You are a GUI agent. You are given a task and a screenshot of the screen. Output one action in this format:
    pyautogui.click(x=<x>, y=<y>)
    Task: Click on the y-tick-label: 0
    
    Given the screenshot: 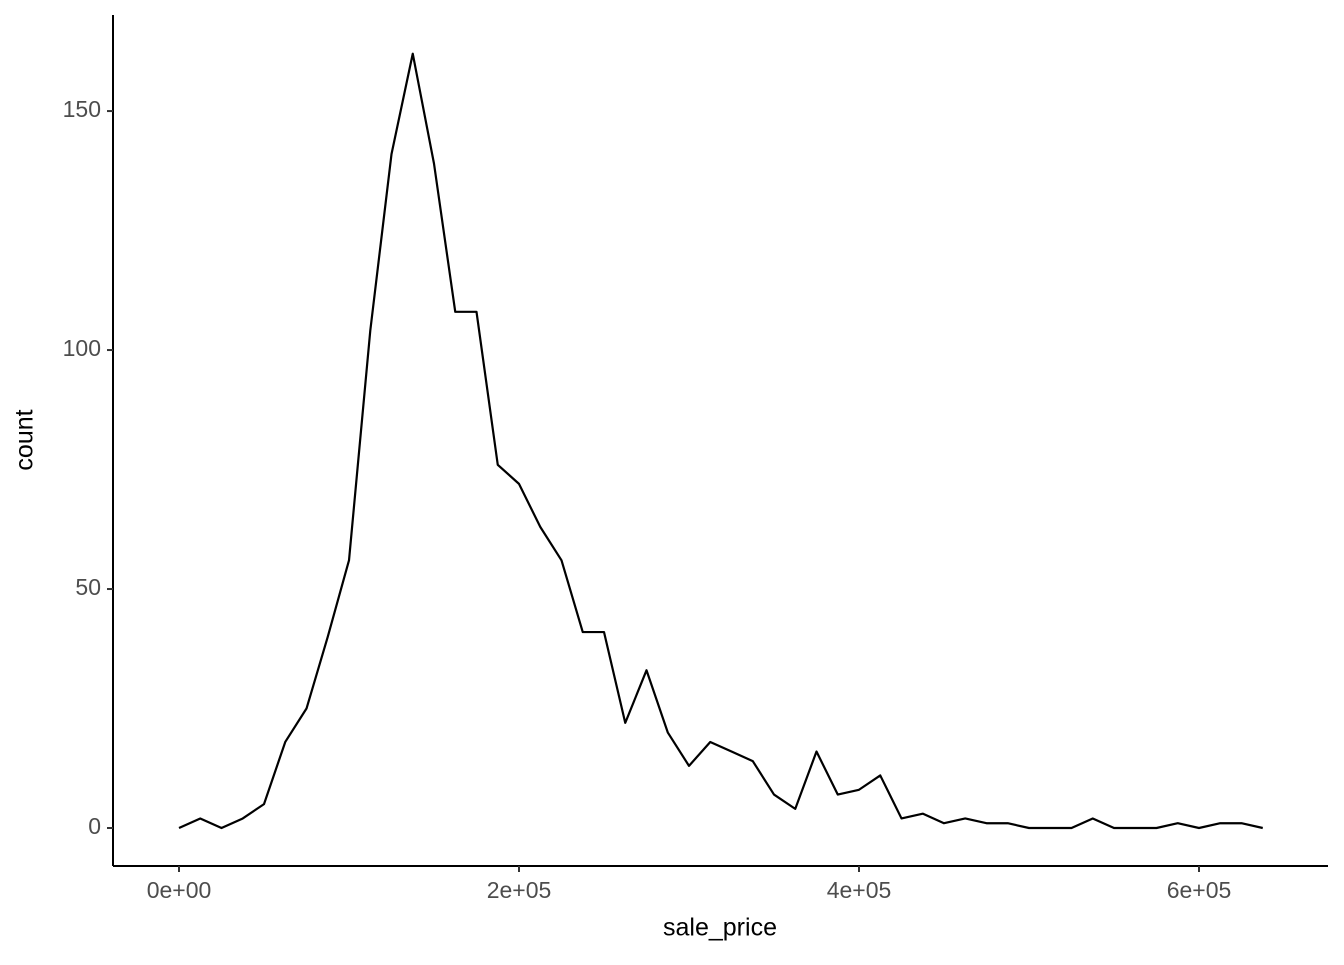 What is the action you would take?
    pyautogui.click(x=94, y=826)
    